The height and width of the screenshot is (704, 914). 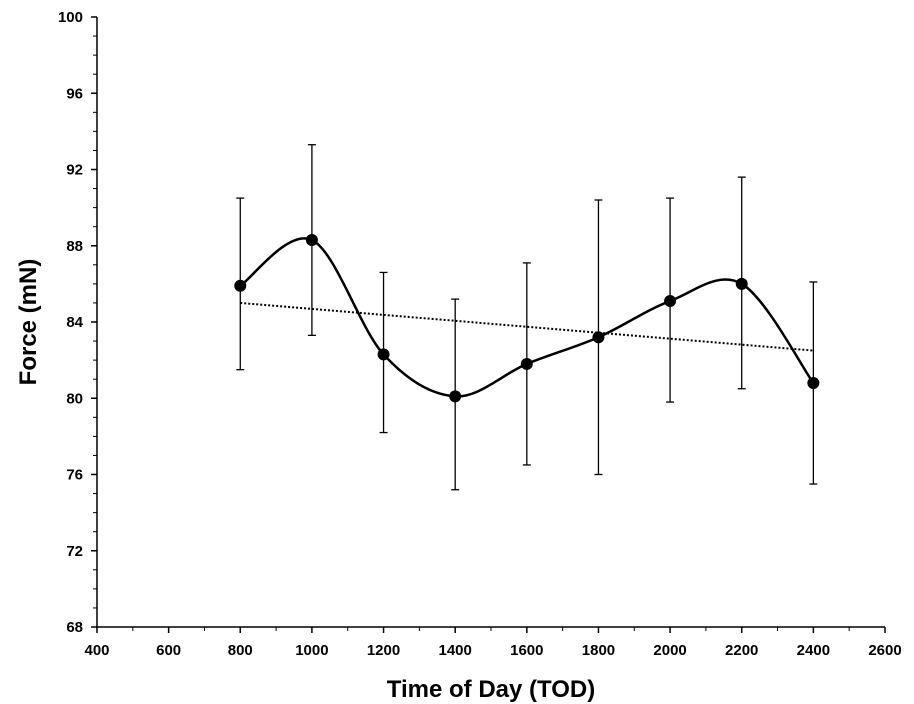 I want to click on y-tick-label: 92, so click(x=74, y=170).